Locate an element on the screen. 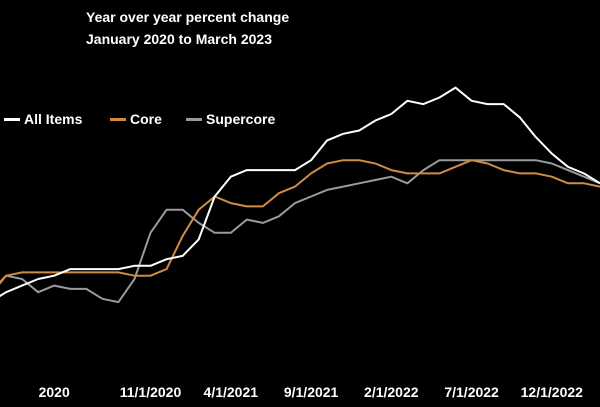 Image resolution: width=600 pixels, height=407 pixels. x-tick-label: 12/1/2022 is located at coordinates (552, 392).